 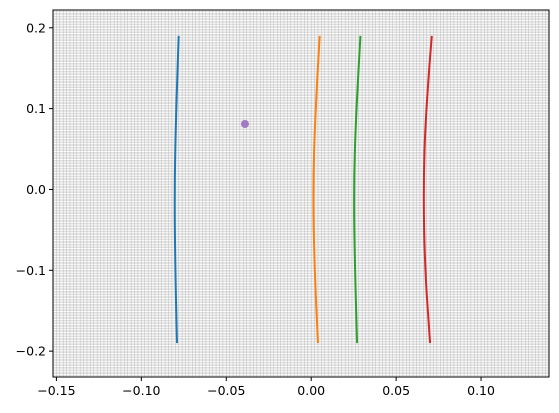 I want to click on y-tick-label: 0.2, so click(x=36, y=27).